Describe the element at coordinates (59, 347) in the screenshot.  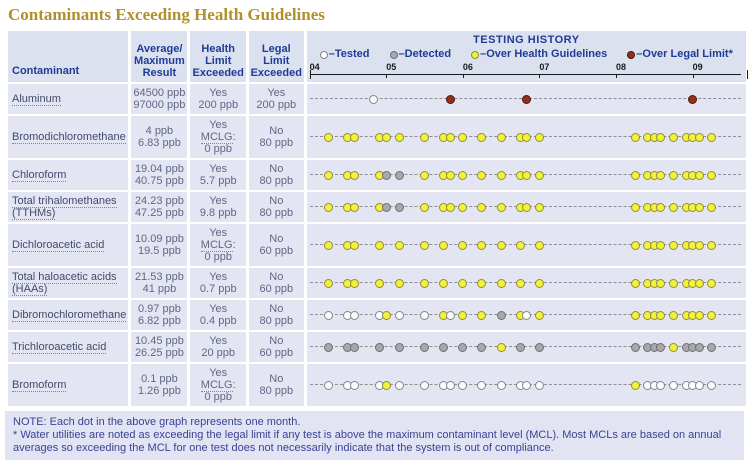
I see `contaminant-link: Trichloroacetic acid` at that location.